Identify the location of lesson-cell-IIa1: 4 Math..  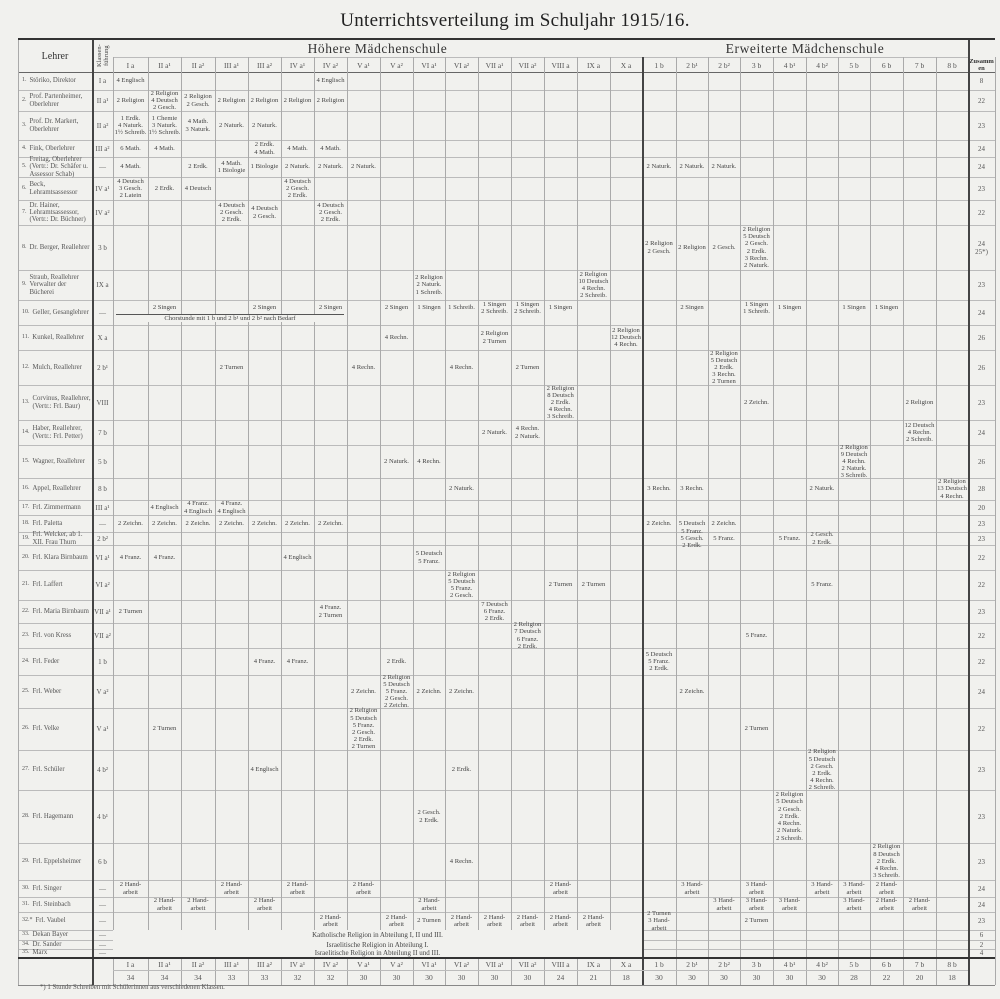
(164, 148).